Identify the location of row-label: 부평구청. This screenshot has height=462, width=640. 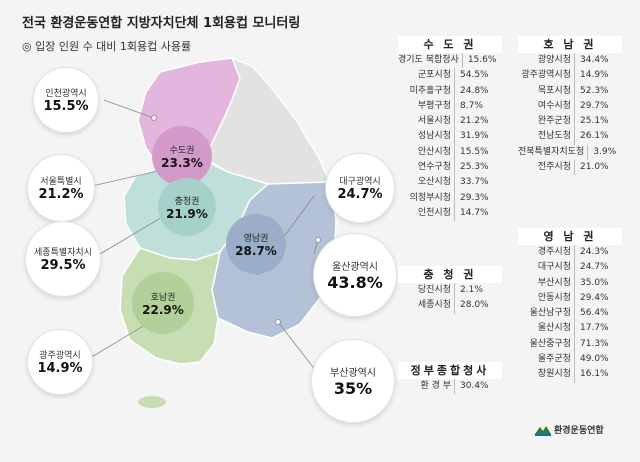
(426, 106).